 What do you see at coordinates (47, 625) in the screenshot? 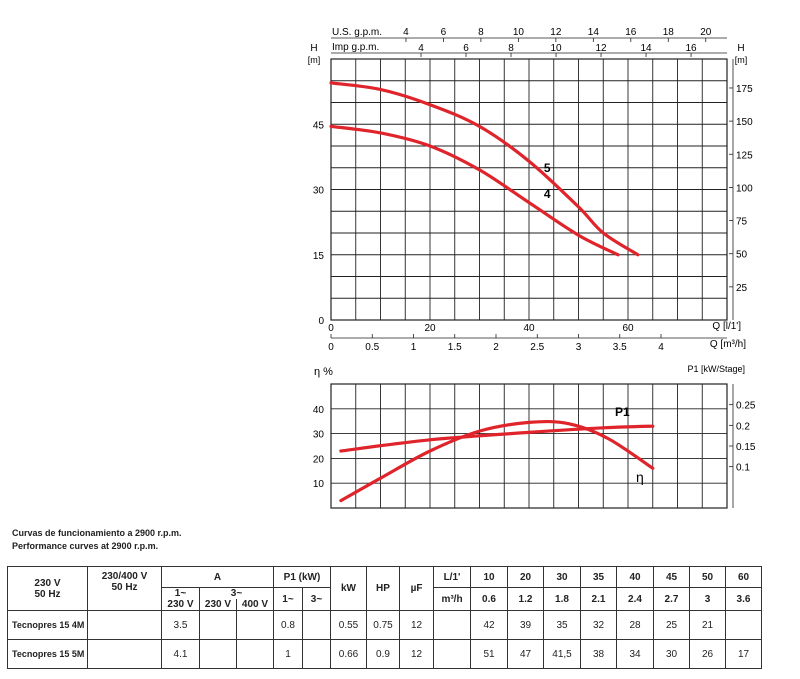
I see `model-name: Tecnopres 15 4M` at bounding box center [47, 625].